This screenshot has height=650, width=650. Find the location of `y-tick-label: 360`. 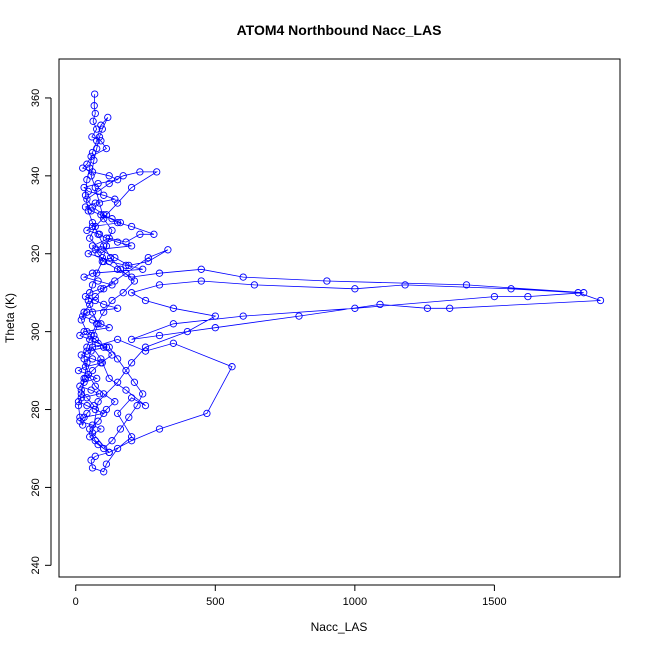

y-tick-label: 360 is located at coordinates (36, 98).